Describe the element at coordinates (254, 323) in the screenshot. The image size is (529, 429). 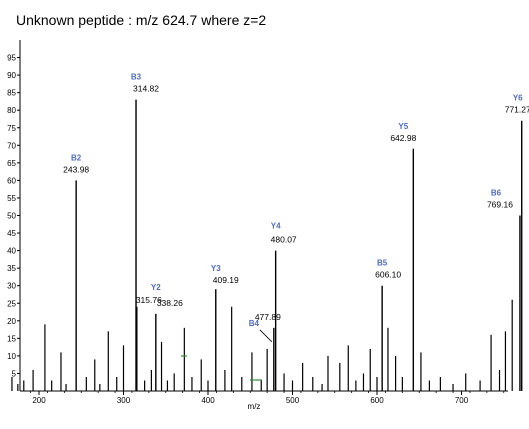
I see `ion-label: B4` at that location.